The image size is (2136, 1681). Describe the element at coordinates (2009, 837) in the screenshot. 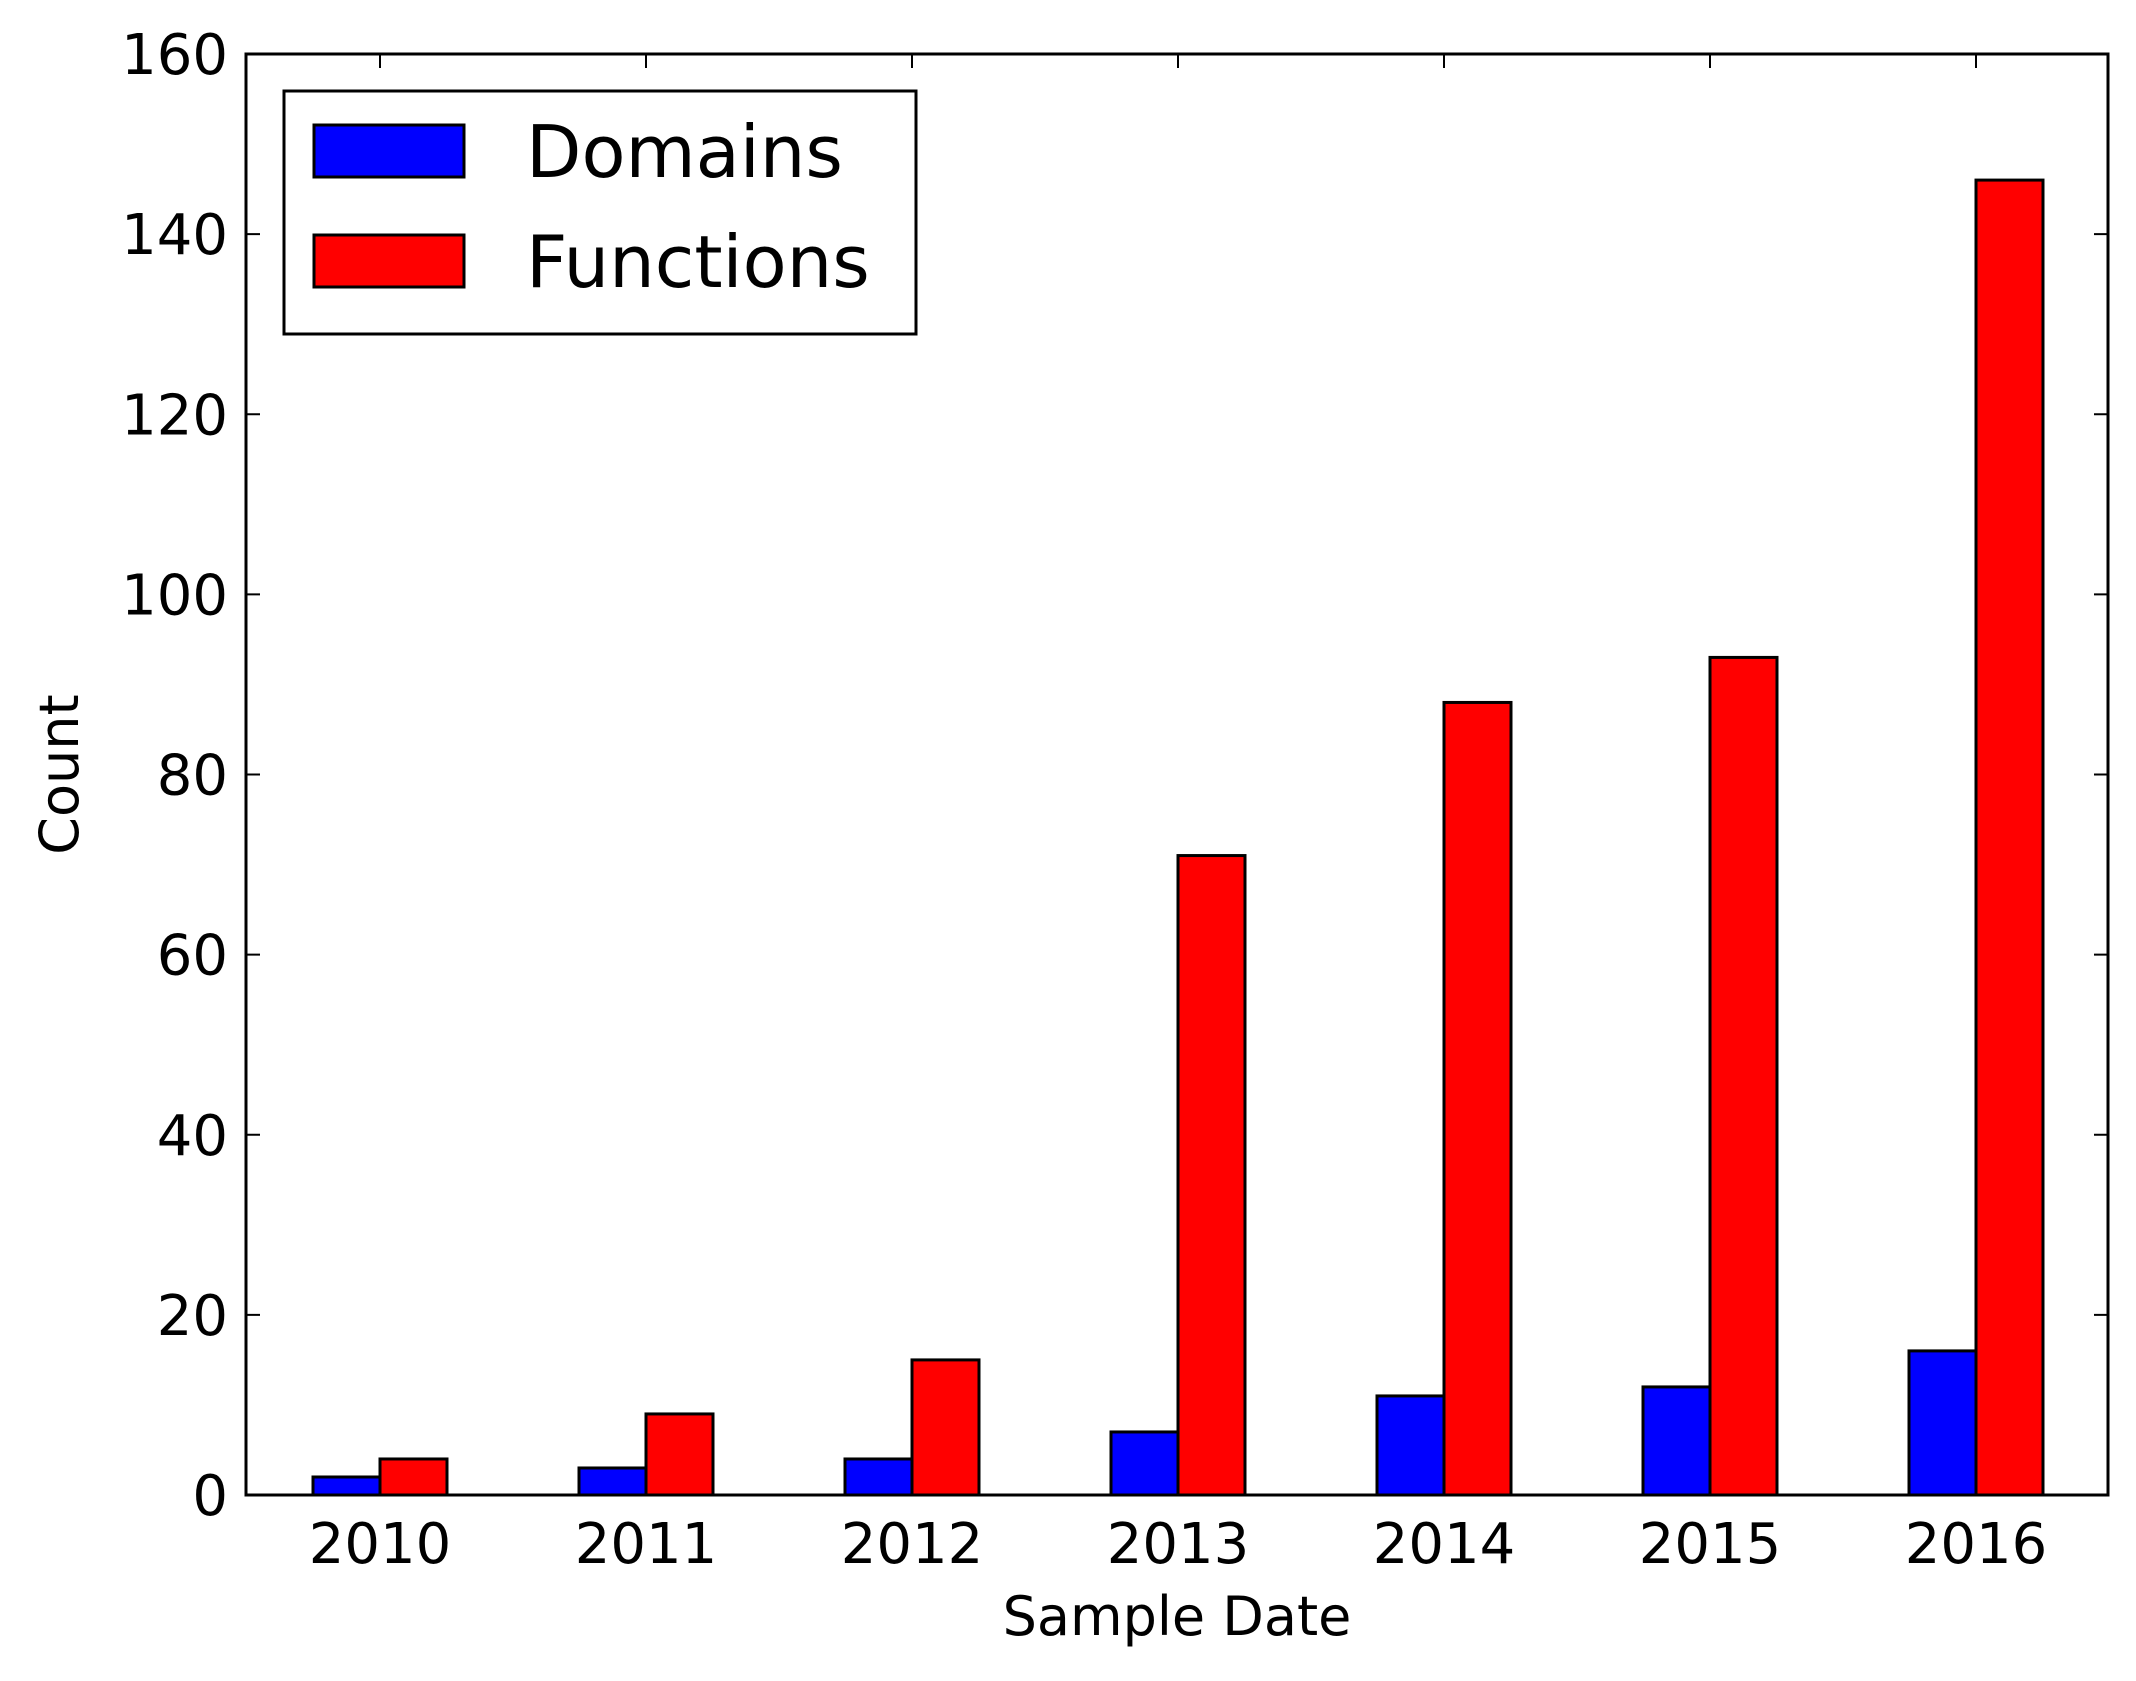

I see `bar-functions-2016` at that location.